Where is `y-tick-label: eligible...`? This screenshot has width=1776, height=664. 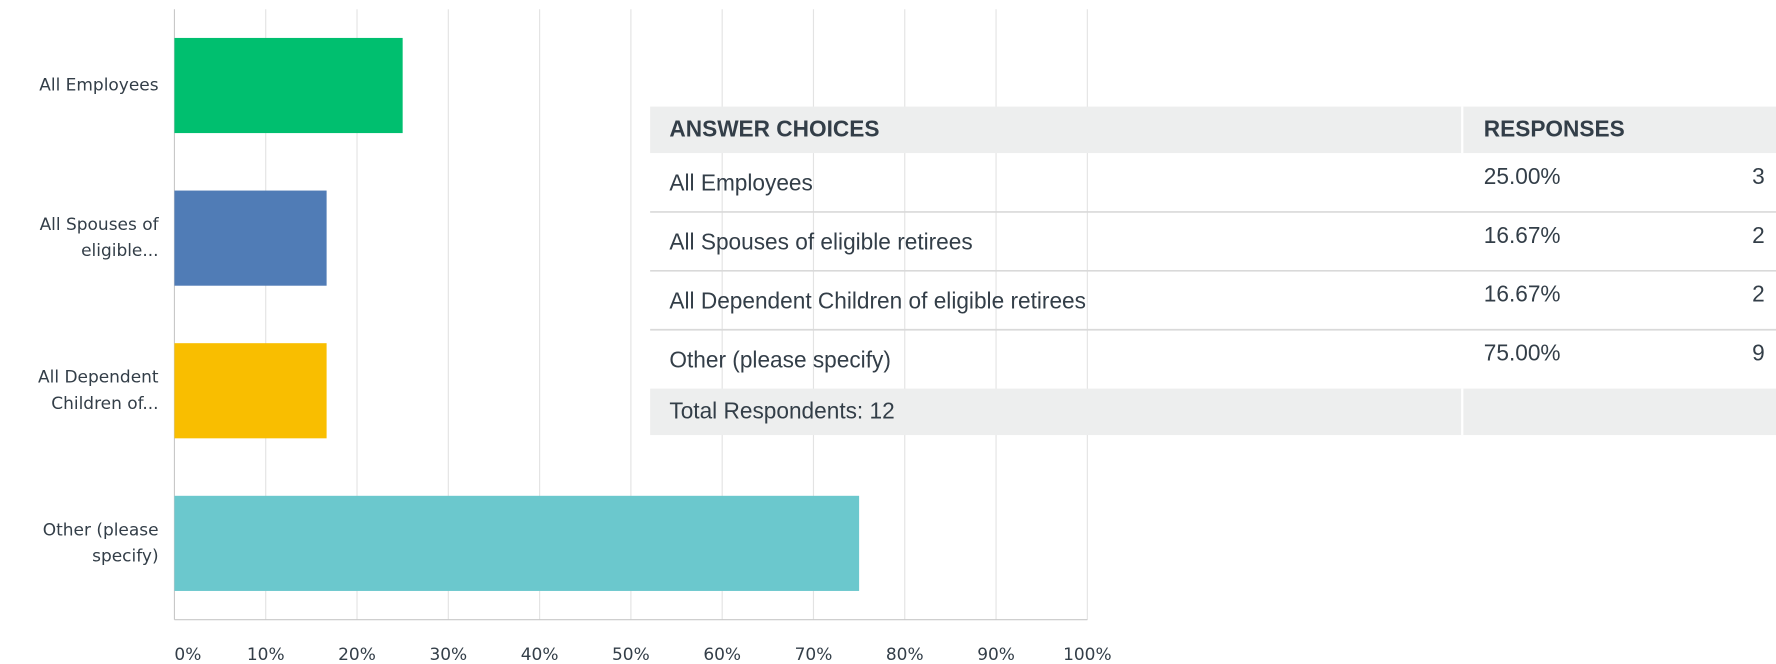 y-tick-label: eligible... is located at coordinates (119, 251).